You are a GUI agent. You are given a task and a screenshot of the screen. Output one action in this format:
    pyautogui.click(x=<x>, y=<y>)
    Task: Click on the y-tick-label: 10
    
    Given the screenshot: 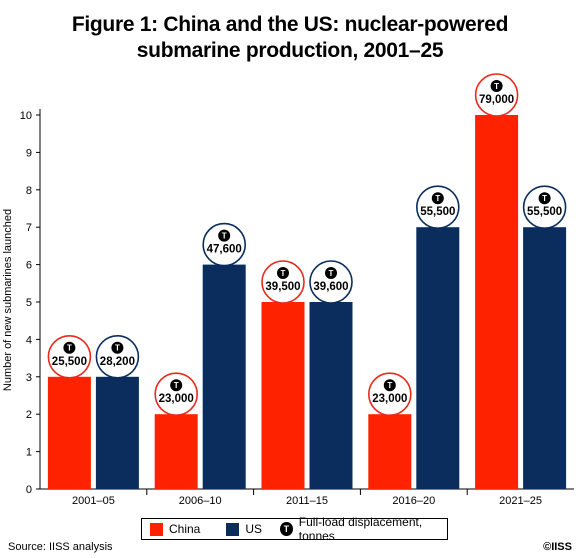 What is the action you would take?
    pyautogui.click(x=26, y=116)
    